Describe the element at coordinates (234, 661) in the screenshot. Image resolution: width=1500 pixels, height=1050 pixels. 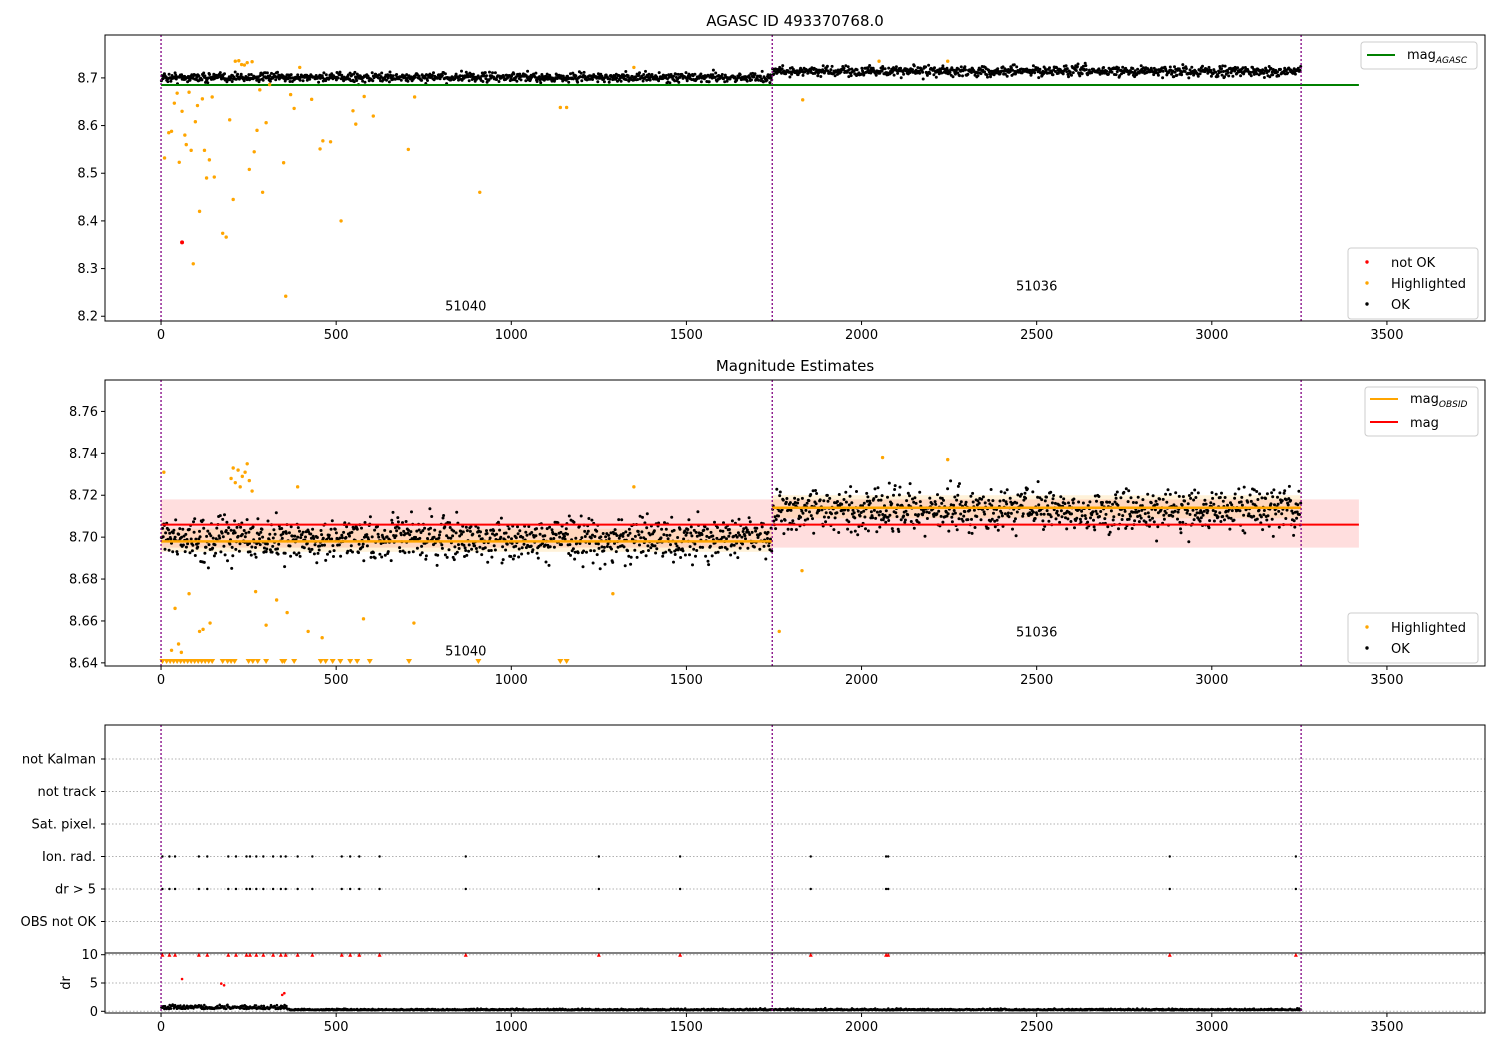
I see `clipped-highlighted-marker` at that location.